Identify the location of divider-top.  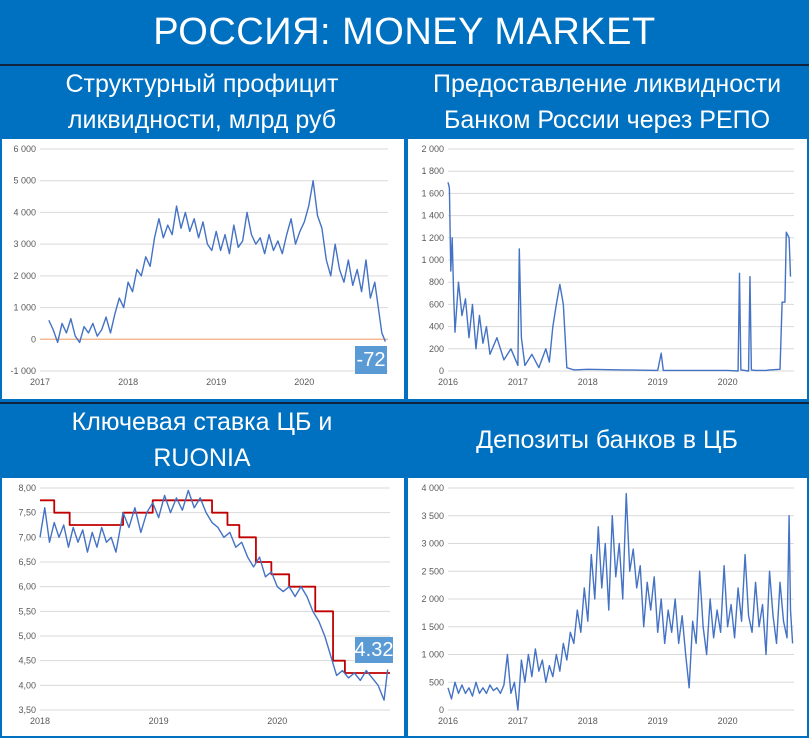
(404, 65).